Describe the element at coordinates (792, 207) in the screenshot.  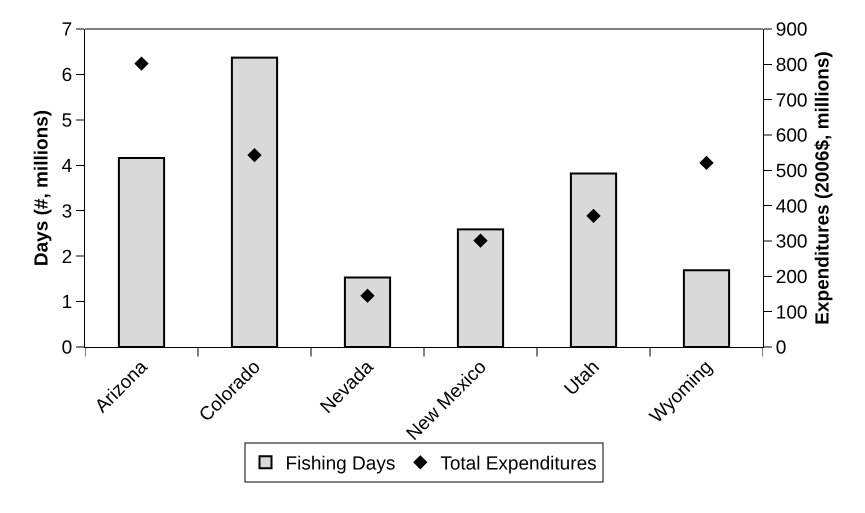
I see `y2-tick-label: 400` at that location.